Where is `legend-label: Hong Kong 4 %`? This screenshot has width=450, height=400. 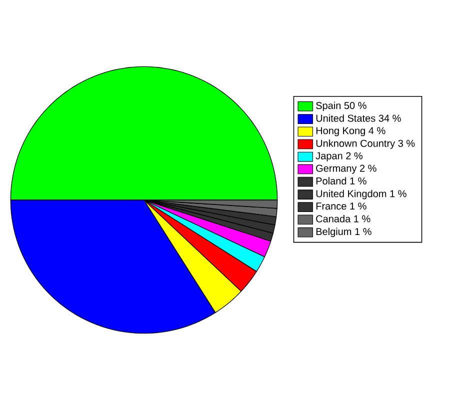
legend-label: Hong Kong 4 % is located at coordinates (351, 131).